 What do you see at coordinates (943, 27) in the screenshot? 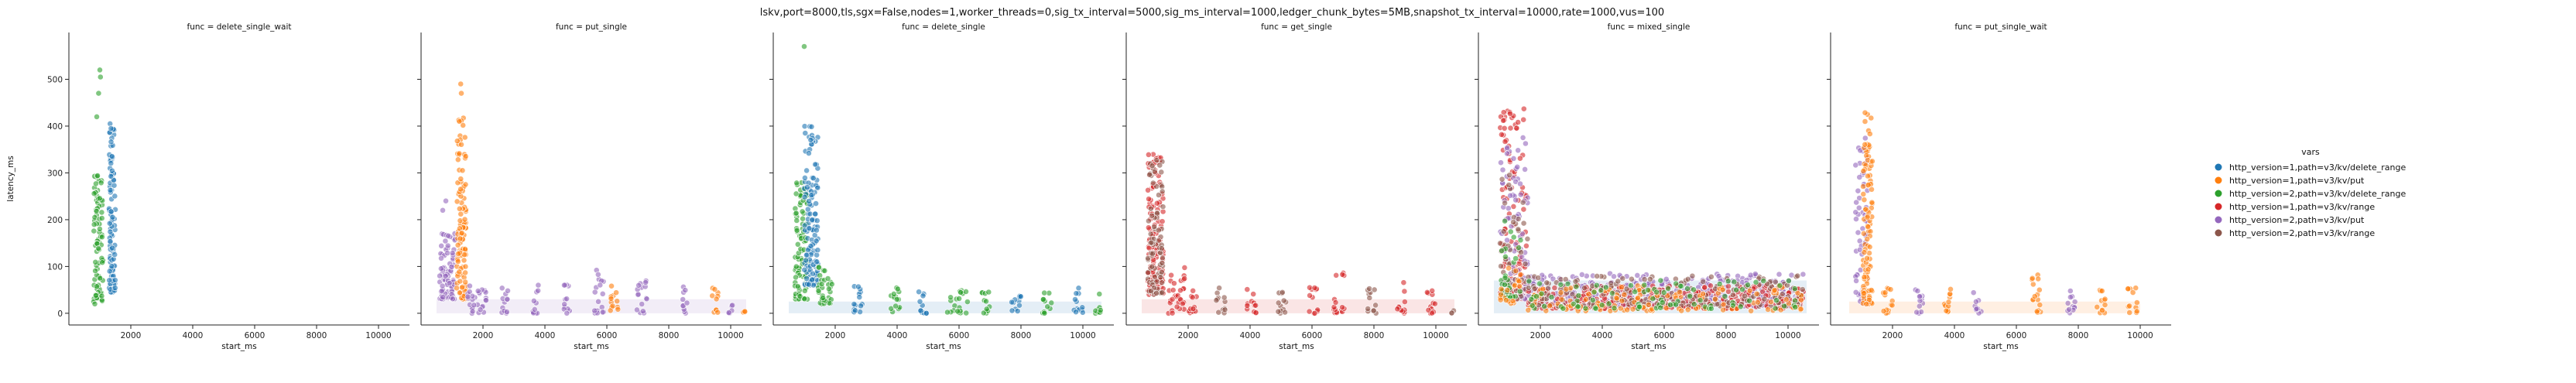
I see `panel-title: func = delete_single` at bounding box center [943, 27].